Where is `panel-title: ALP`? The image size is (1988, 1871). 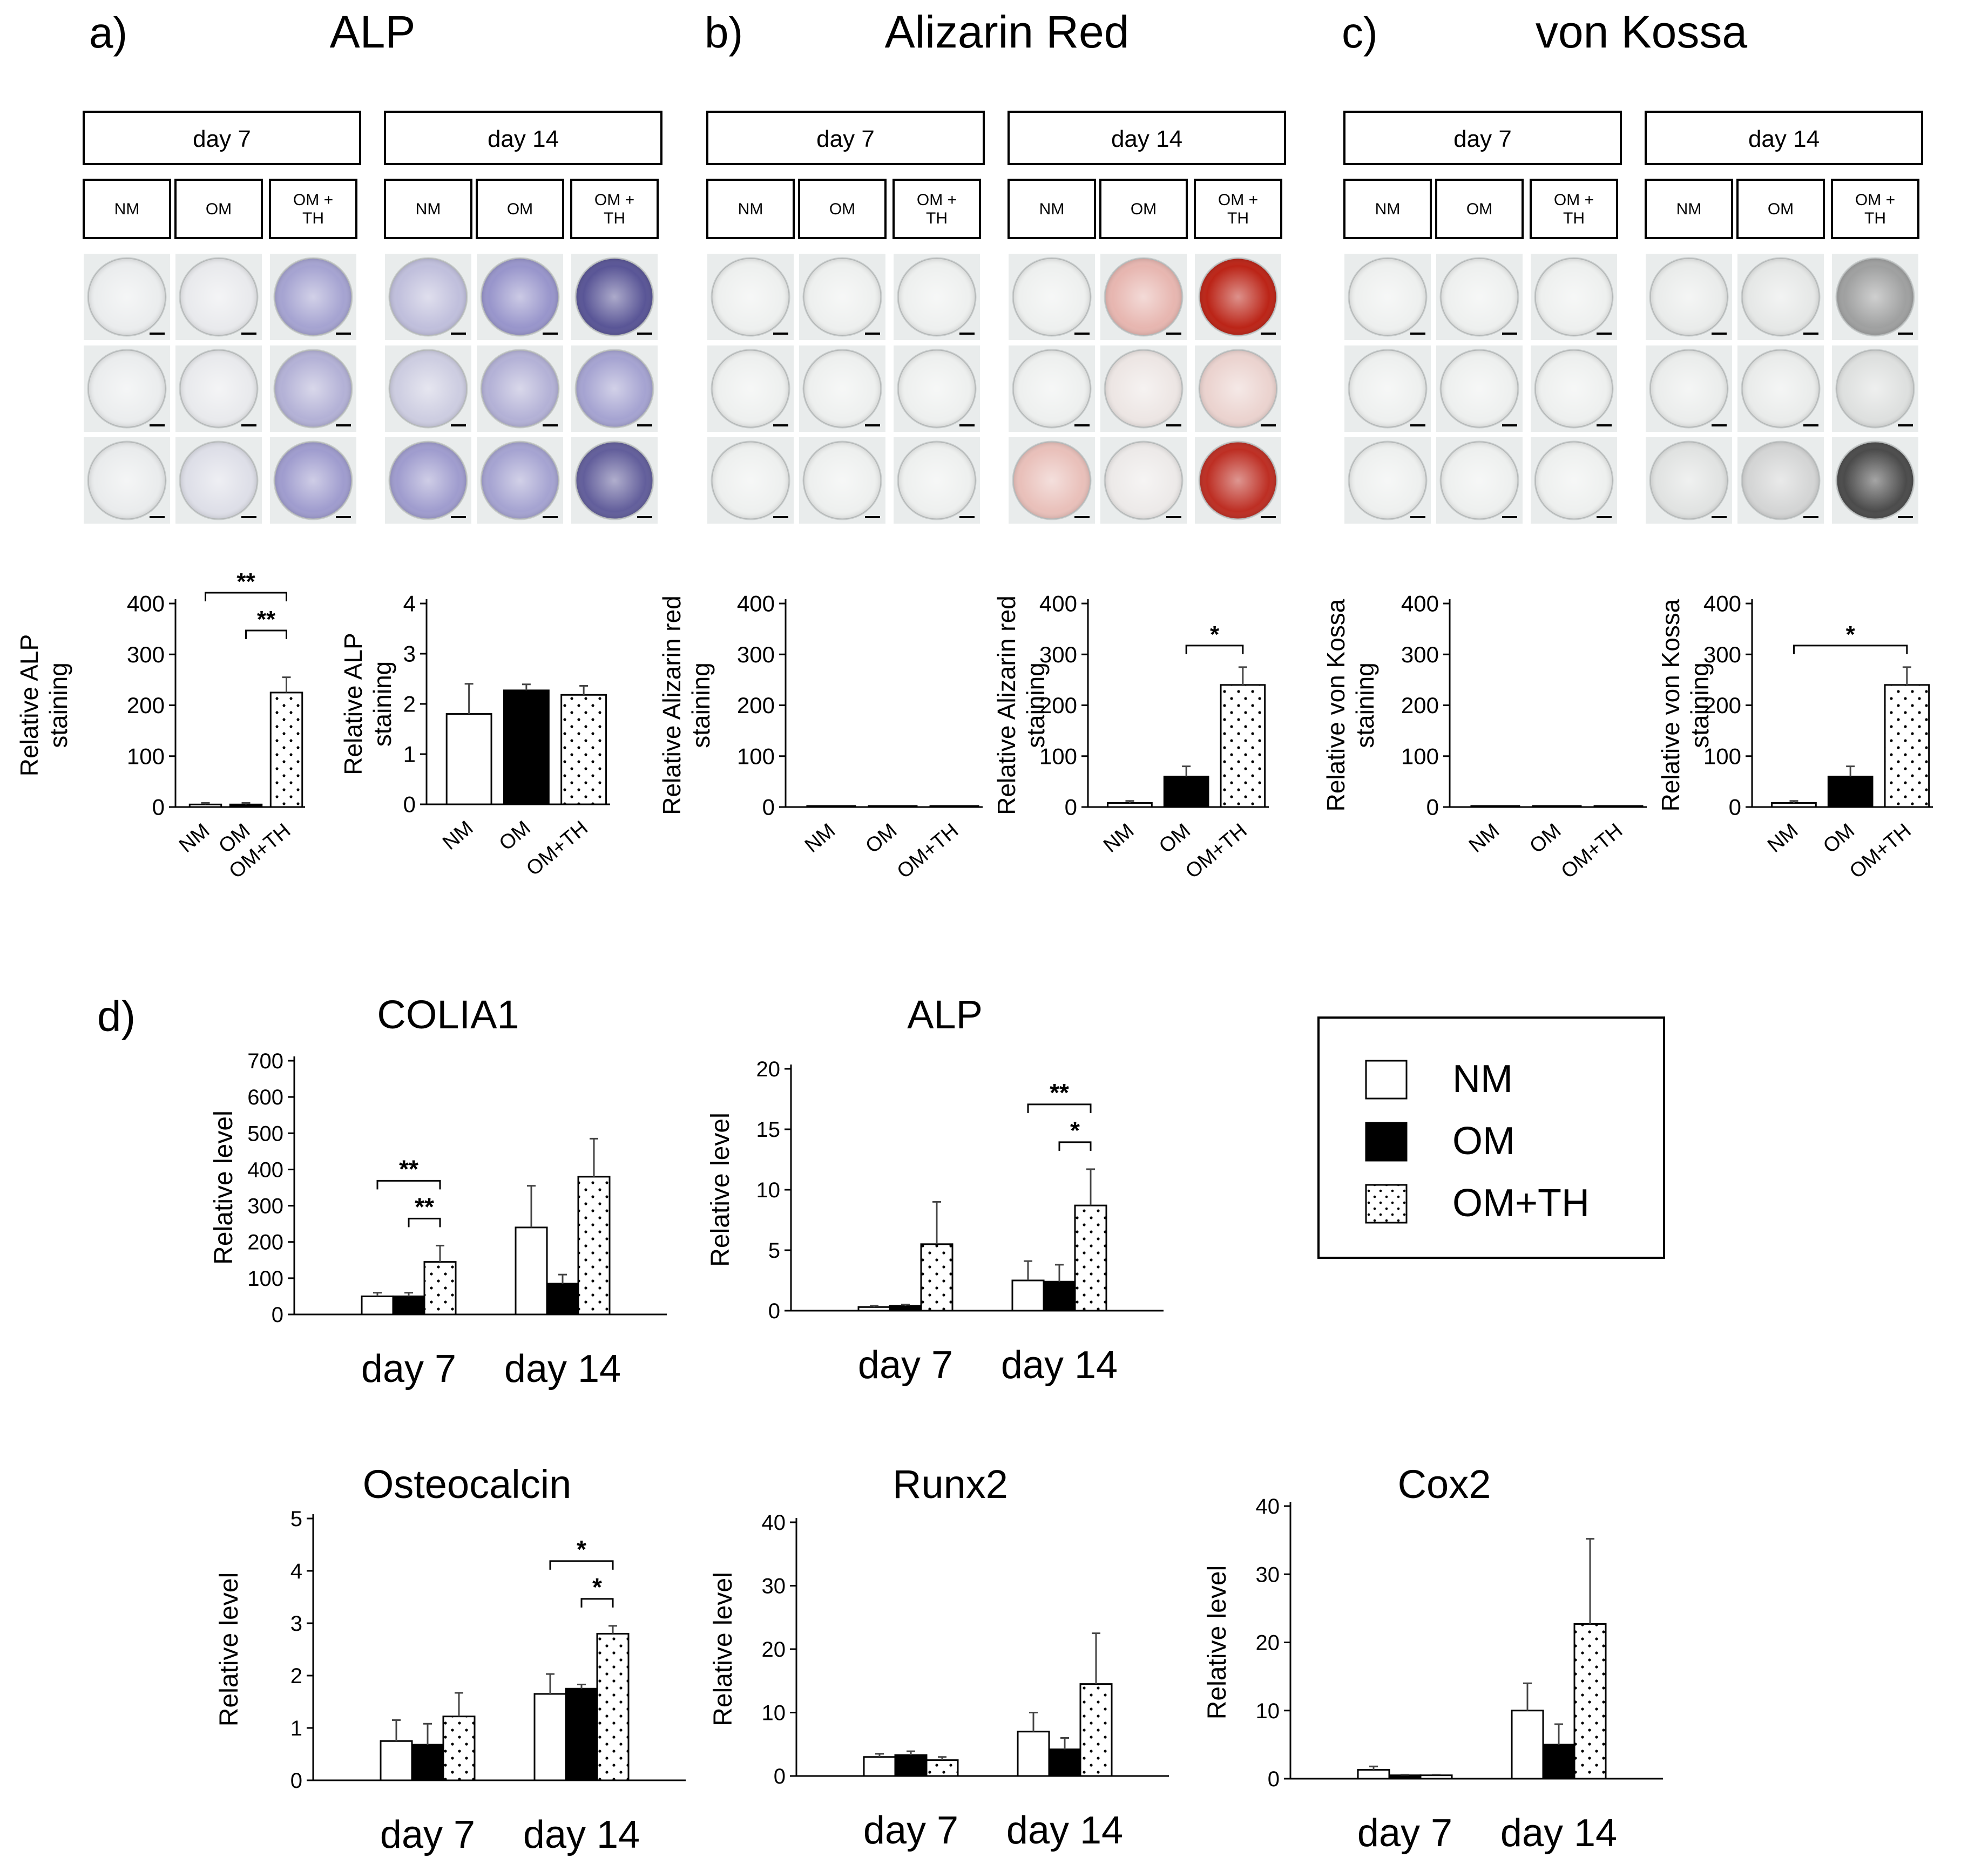
panel-title: ALP is located at coordinates (373, 31).